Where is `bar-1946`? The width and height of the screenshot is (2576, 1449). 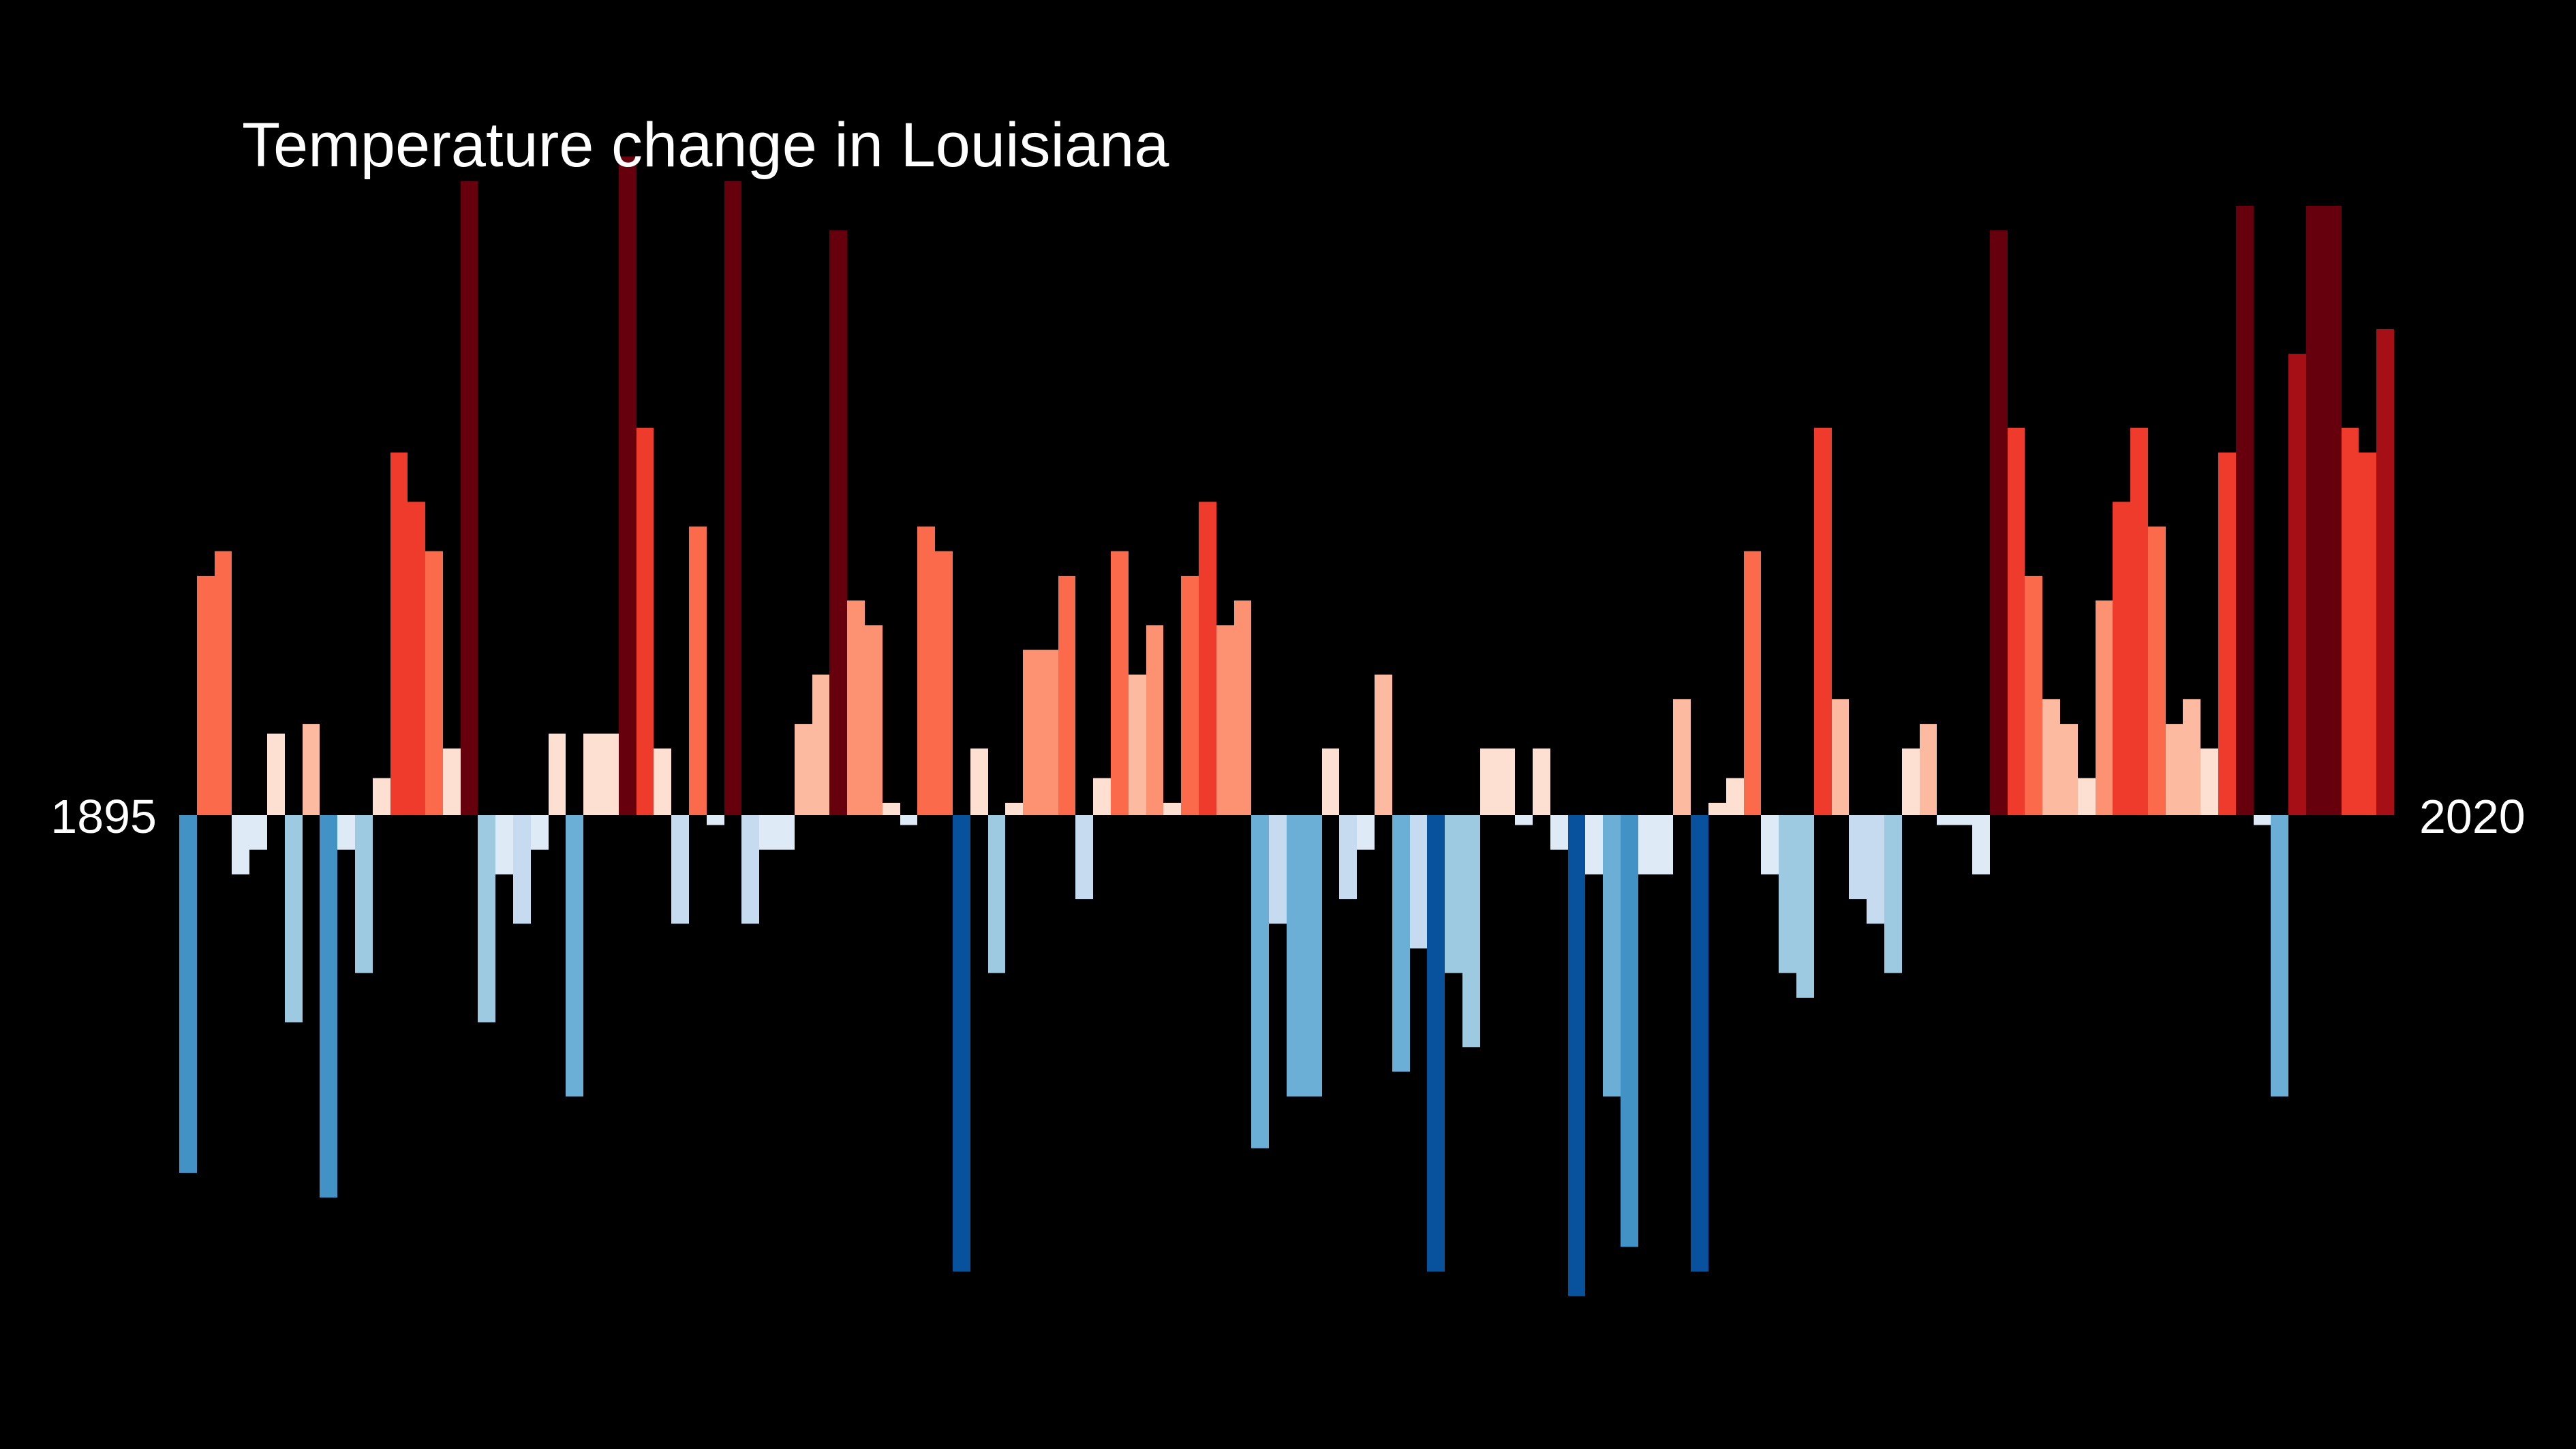 bar-1946 is located at coordinates (1084, 858).